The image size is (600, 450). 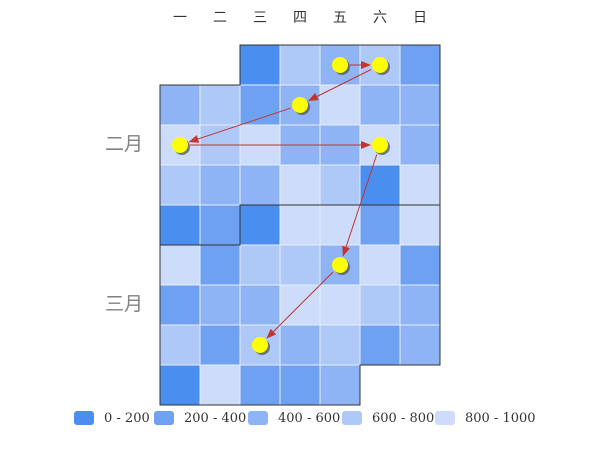 What do you see at coordinates (127, 418) in the screenshot?
I see `legend-label-0: 0 - 200` at bounding box center [127, 418].